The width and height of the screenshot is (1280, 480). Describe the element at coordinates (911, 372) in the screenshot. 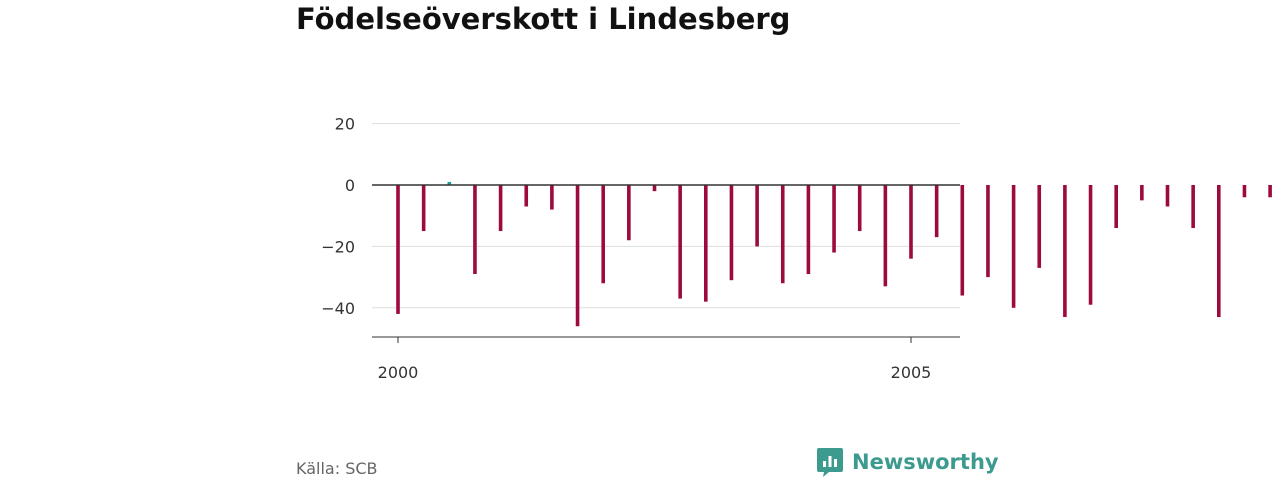

I see `x-tick-label: 2005` at that location.